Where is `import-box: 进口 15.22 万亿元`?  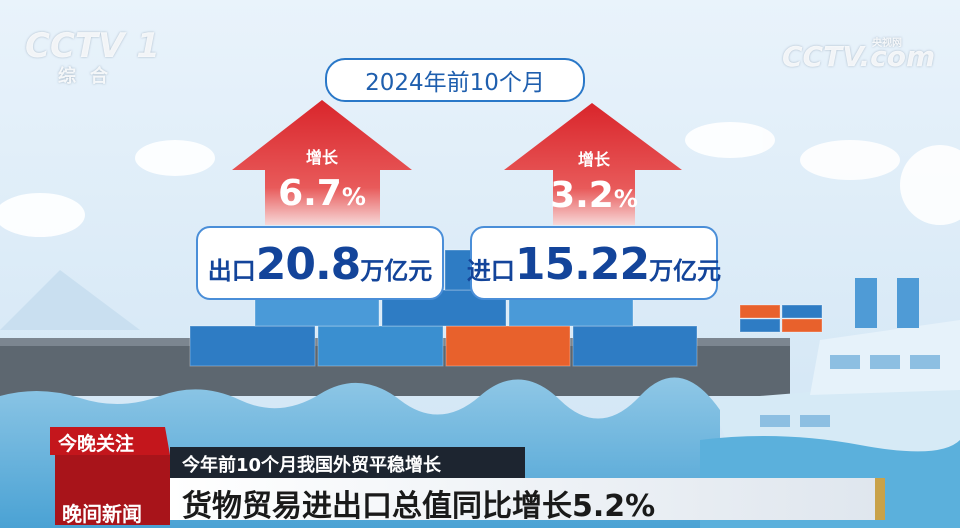 import-box: 进口 15.22 万亿元 is located at coordinates (594, 263).